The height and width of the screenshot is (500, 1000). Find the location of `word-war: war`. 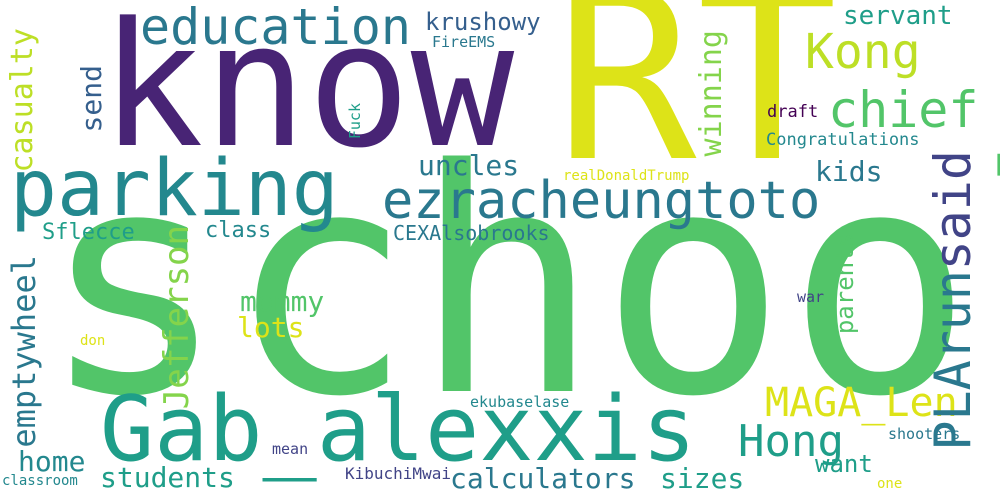

word-war: war is located at coordinates (811, 297).